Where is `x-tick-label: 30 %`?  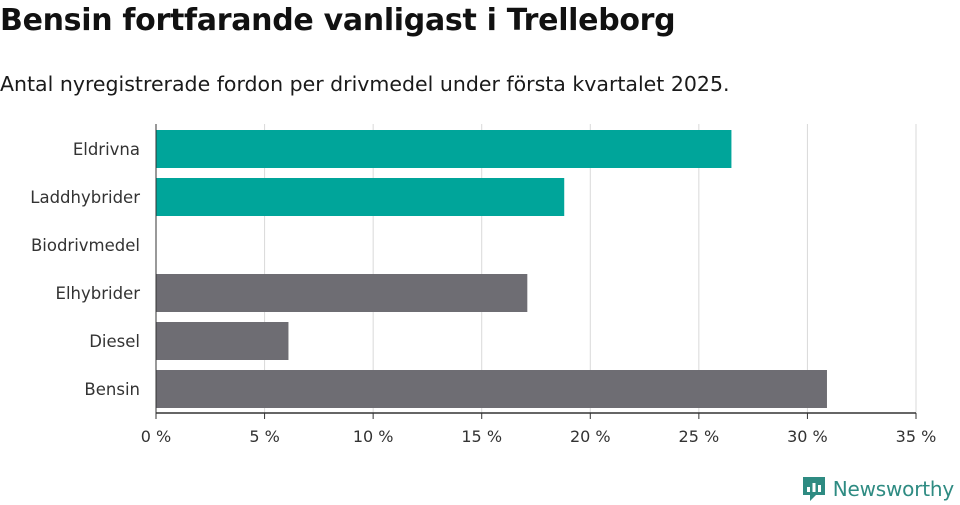
x-tick-label: 30 % is located at coordinates (807, 436).